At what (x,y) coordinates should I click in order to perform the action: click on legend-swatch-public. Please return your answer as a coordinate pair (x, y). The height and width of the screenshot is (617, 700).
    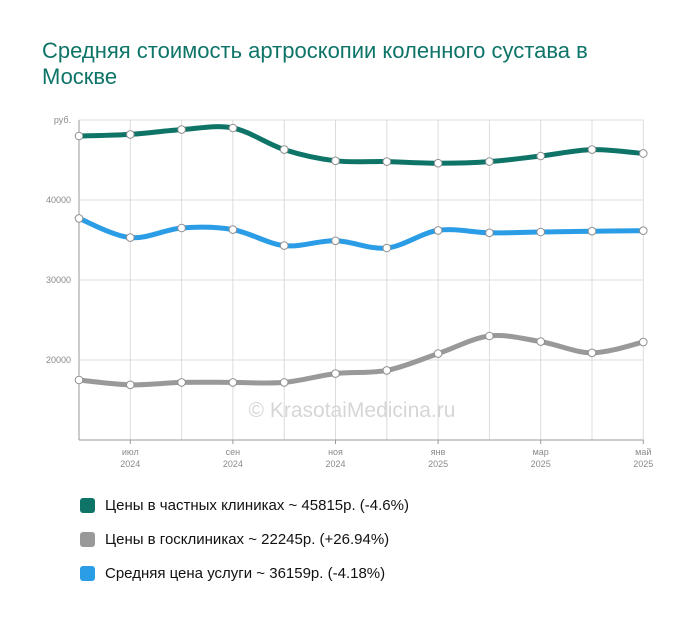
    Looking at the image, I should click on (87, 539).